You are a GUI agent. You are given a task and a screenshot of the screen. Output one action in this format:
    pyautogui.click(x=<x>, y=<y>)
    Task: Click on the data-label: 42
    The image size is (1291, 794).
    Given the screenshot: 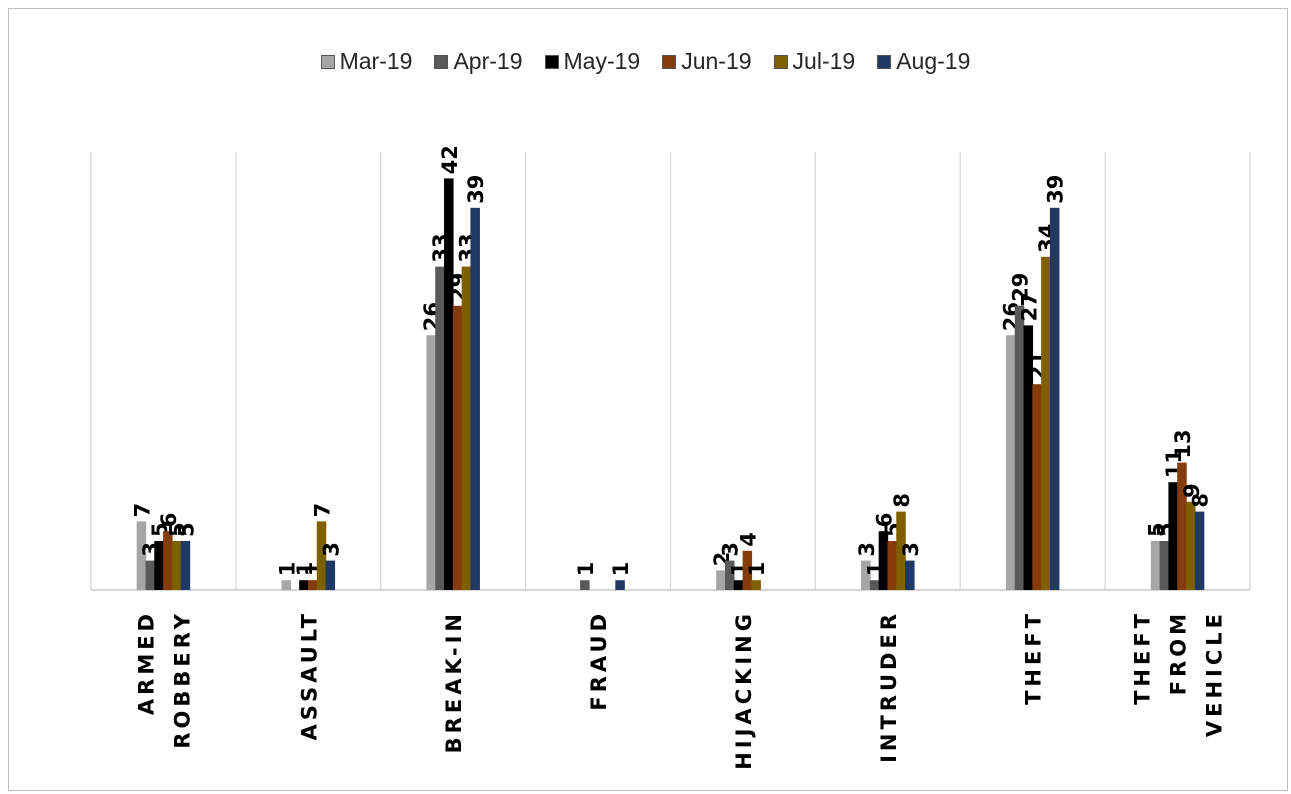 What is the action you would take?
    pyautogui.click(x=450, y=159)
    